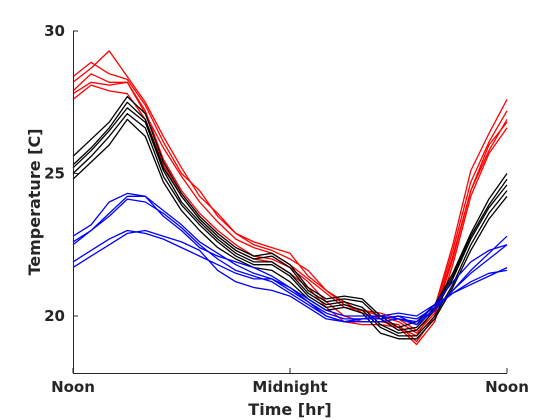 This screenshot has width=560, height=420. Describe the element at coordinates (54, 31) in the screenshot. I see `y-tick-label-3: 30` at that location.